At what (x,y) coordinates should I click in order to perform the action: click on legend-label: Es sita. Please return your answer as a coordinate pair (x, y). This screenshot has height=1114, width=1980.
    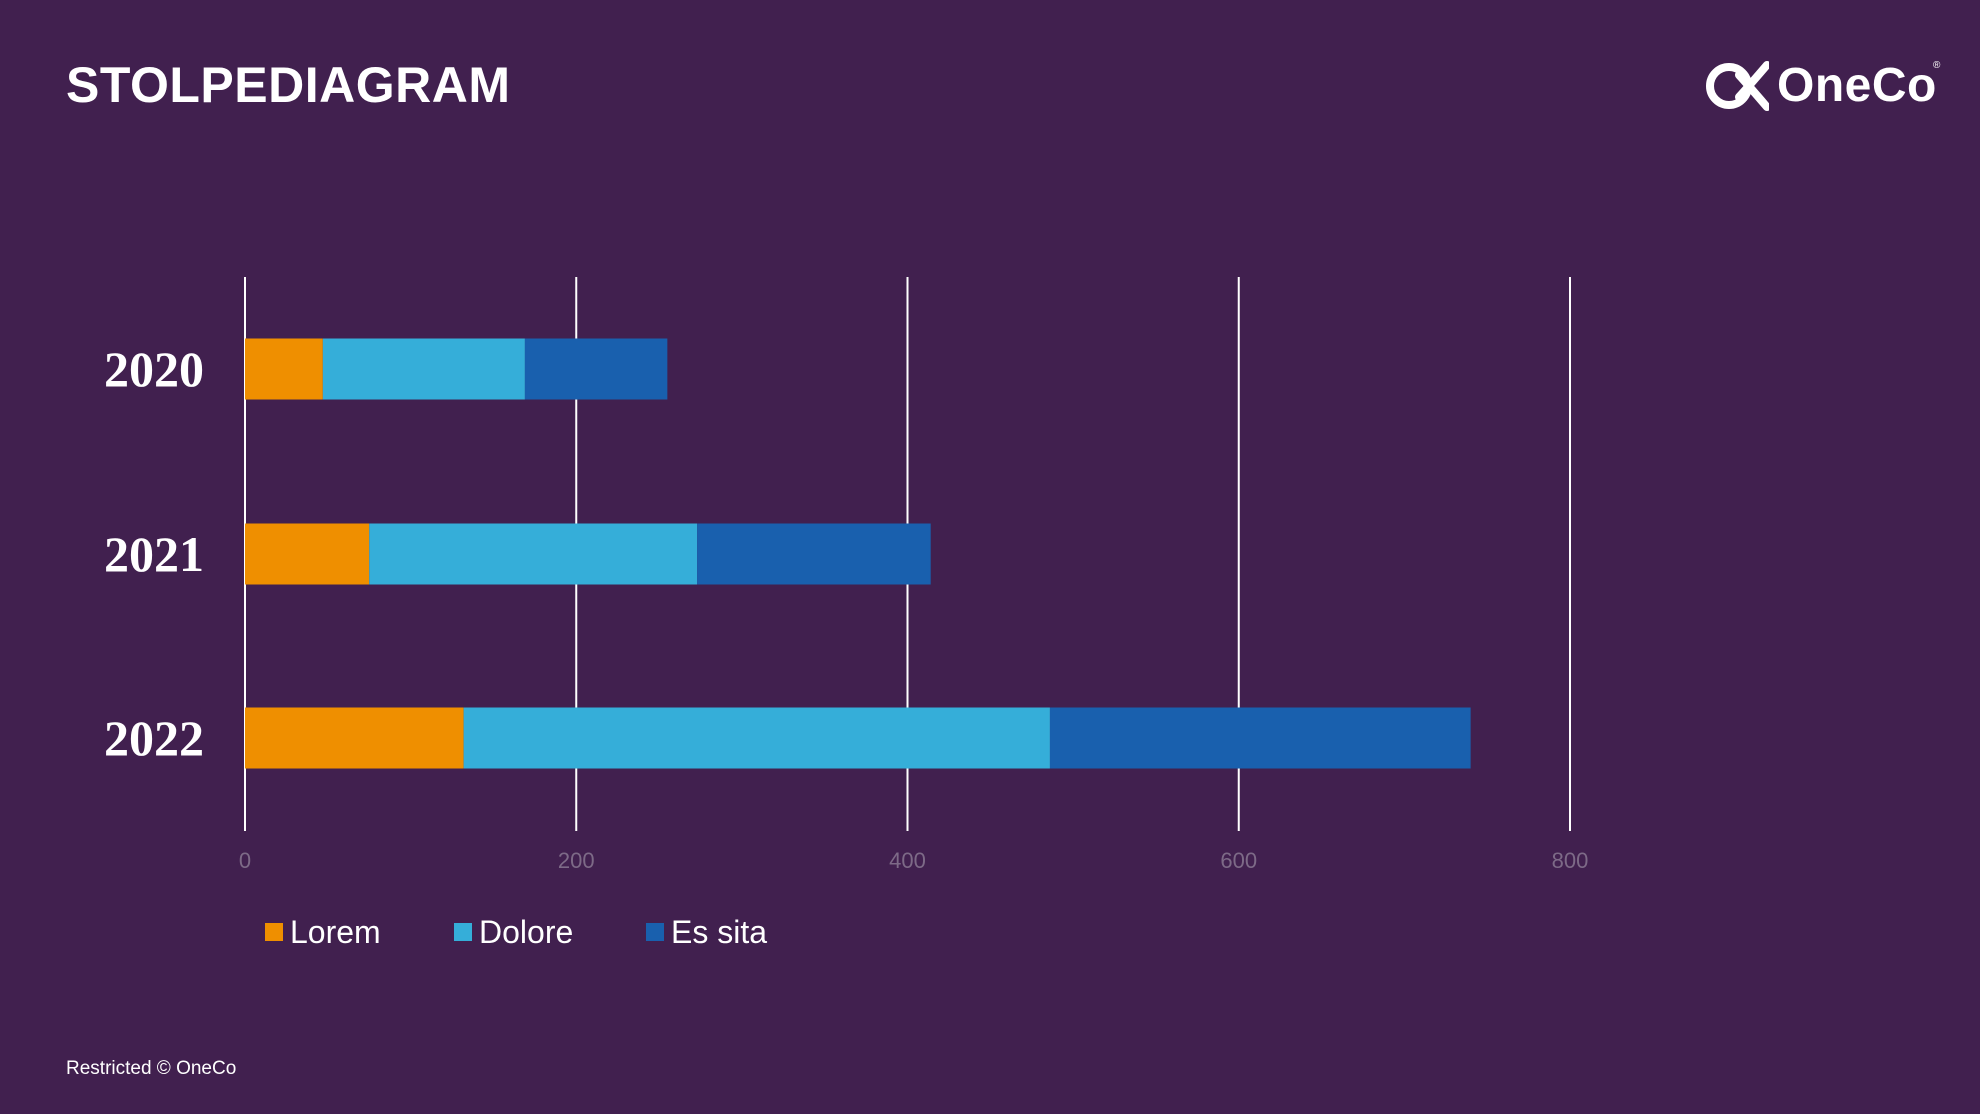
    Looking at the image, I should click on (719, 932).